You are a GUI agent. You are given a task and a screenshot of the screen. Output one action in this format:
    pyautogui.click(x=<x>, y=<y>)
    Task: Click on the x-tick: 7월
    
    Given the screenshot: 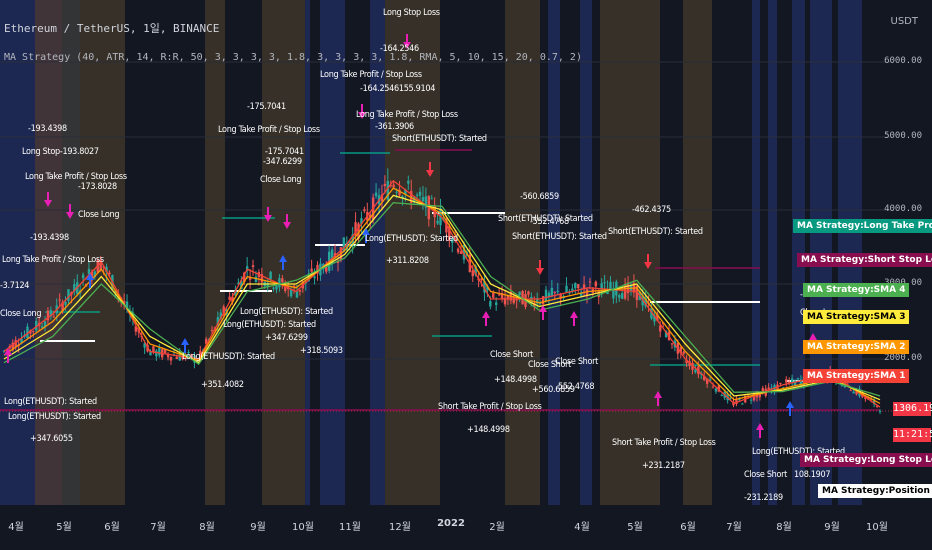 What is the action you would take?
    pyautogui.click(x=734, y=527)
    